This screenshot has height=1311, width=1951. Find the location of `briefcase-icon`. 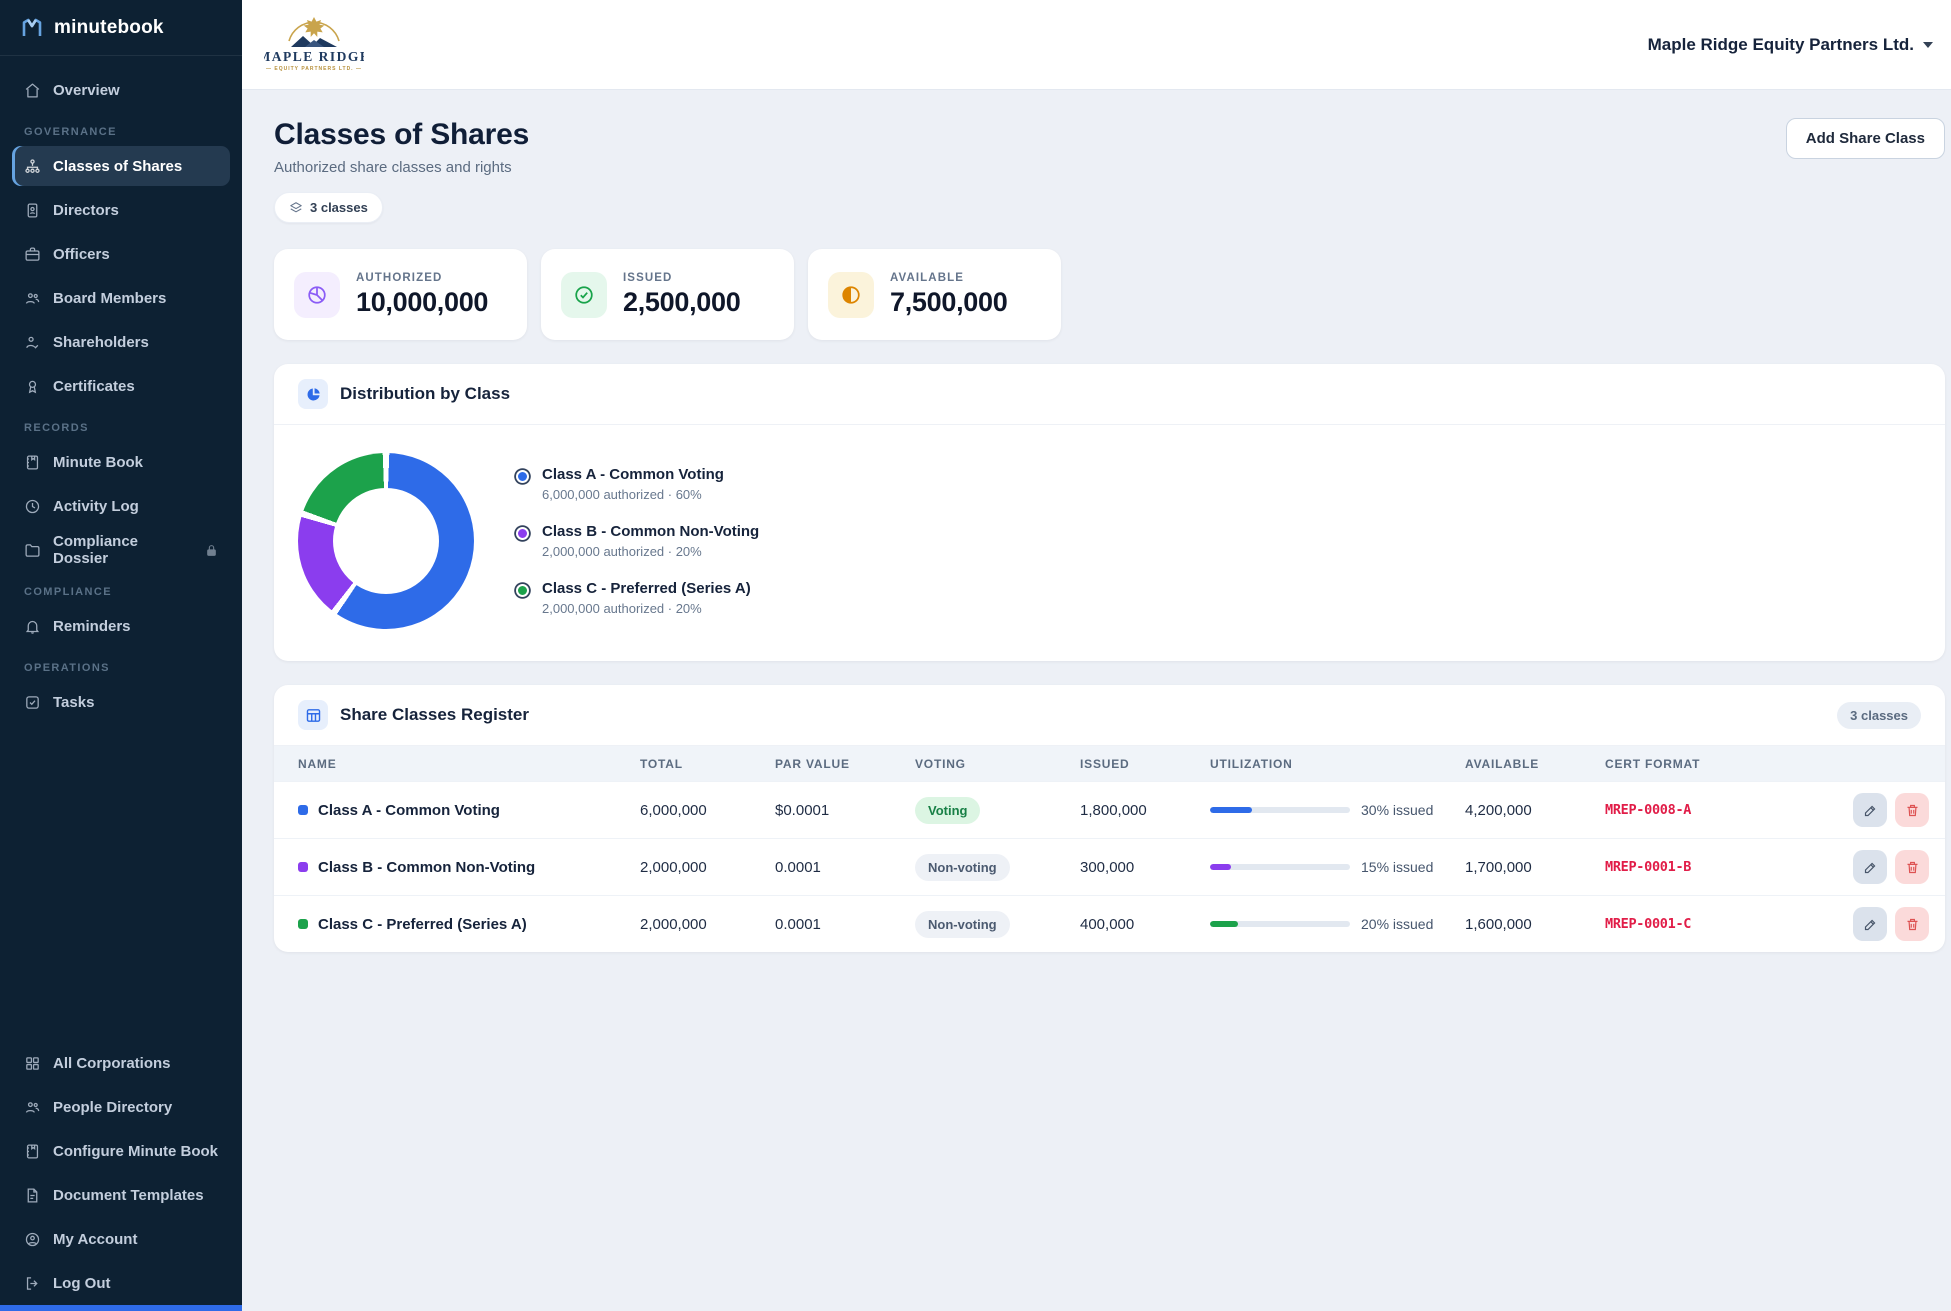

briefcase-icon is located at coordinates (32, 254).